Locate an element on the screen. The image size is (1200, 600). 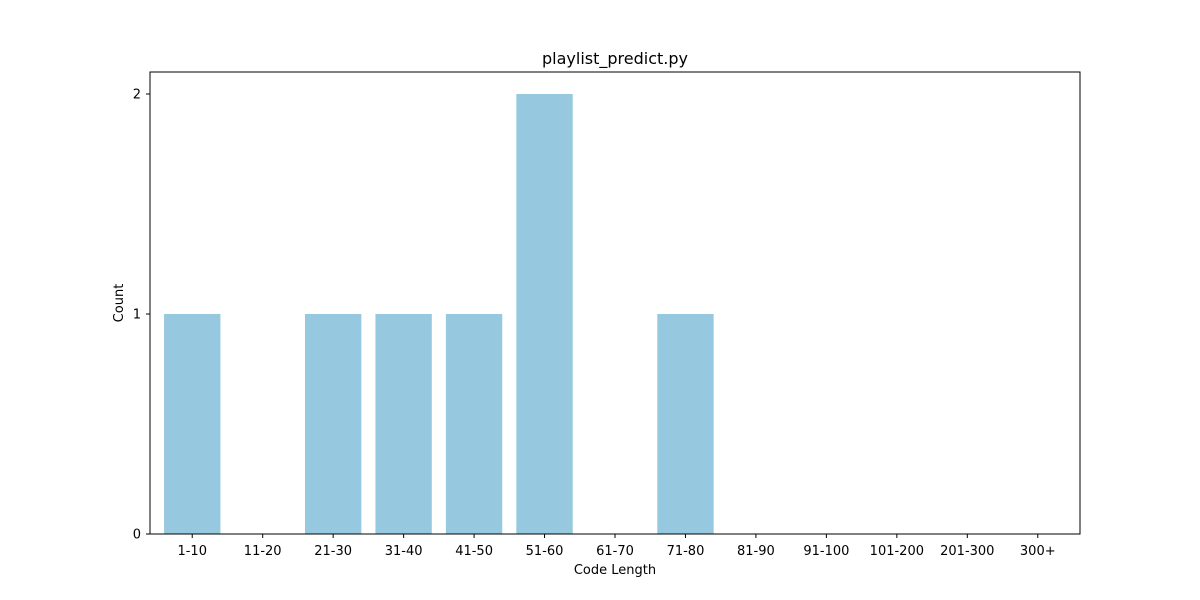
x-tick-label: 91-100 is located at coordinates (826, 551).